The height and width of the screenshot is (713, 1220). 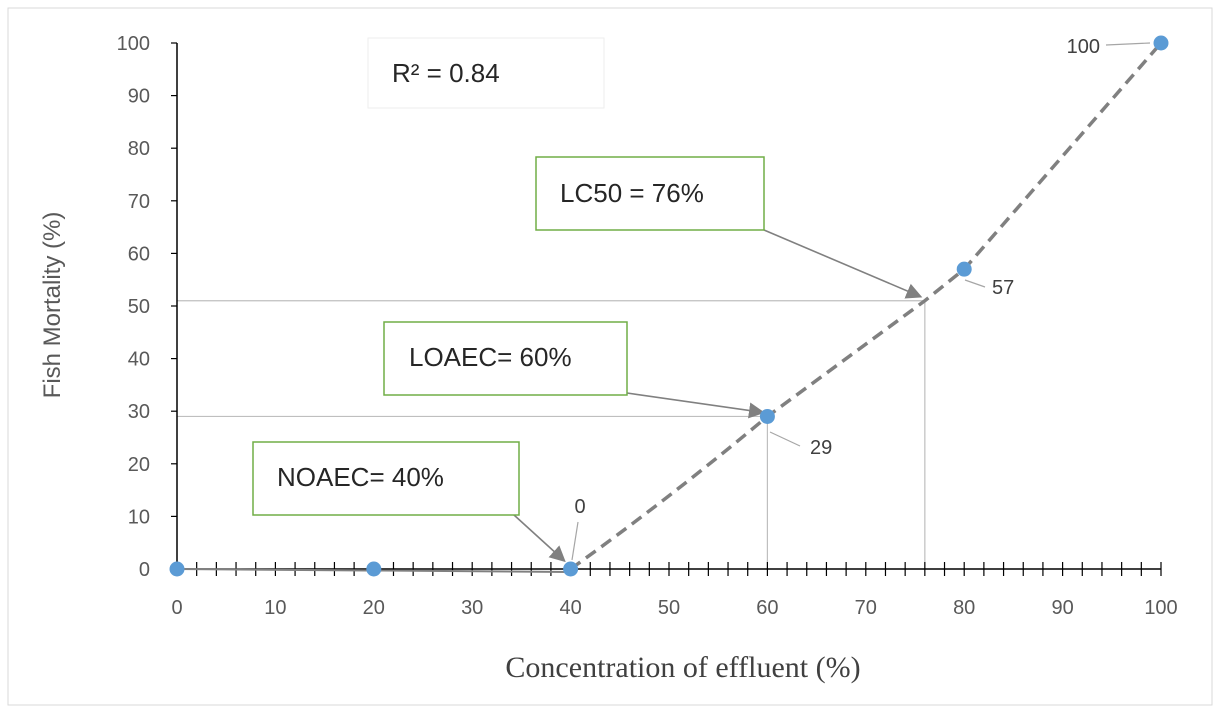 I want to click on y-tick-label: 90, so click(x=139, y=97).